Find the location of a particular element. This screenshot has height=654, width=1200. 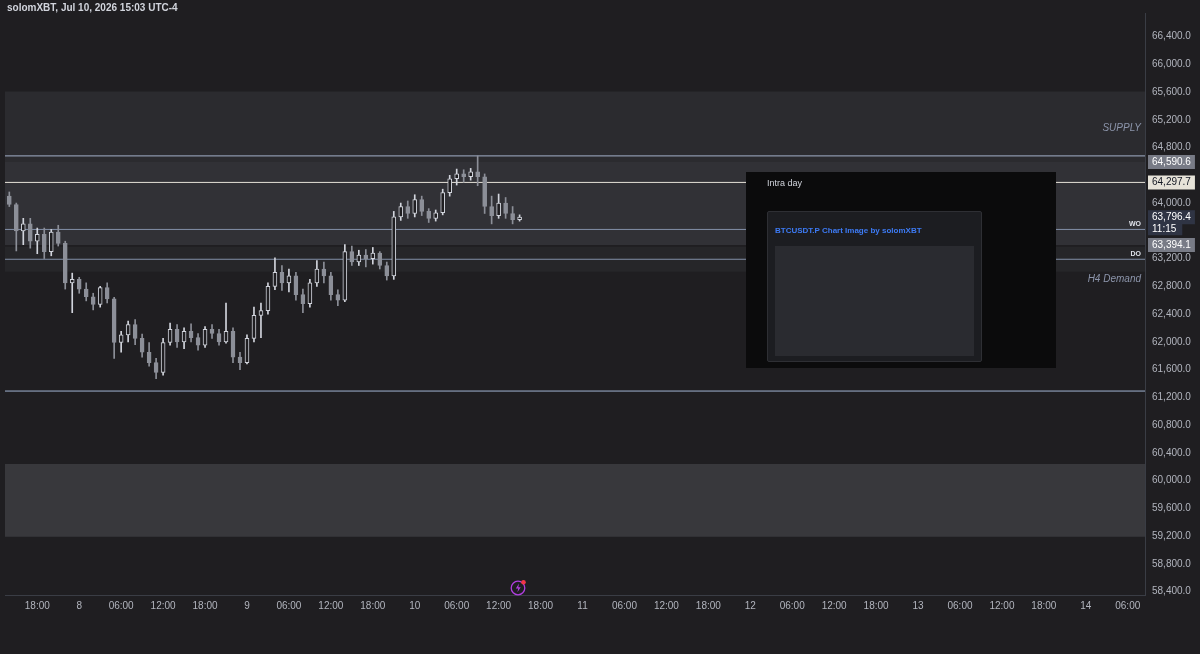

y-tick-label: 66,400.0 is located at coordinates (1172, 36).